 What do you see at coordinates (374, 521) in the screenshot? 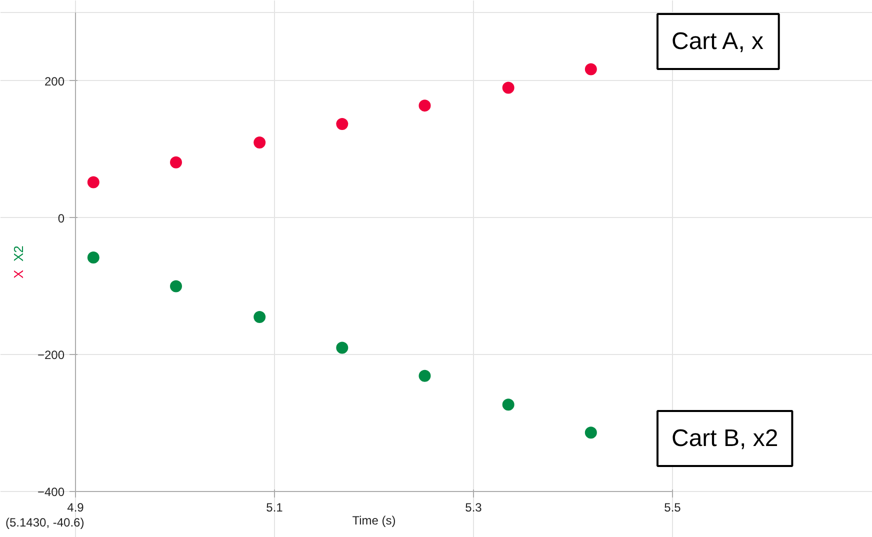
I see `x-axis-title: Time (s)` at bounding box center [374, 521].